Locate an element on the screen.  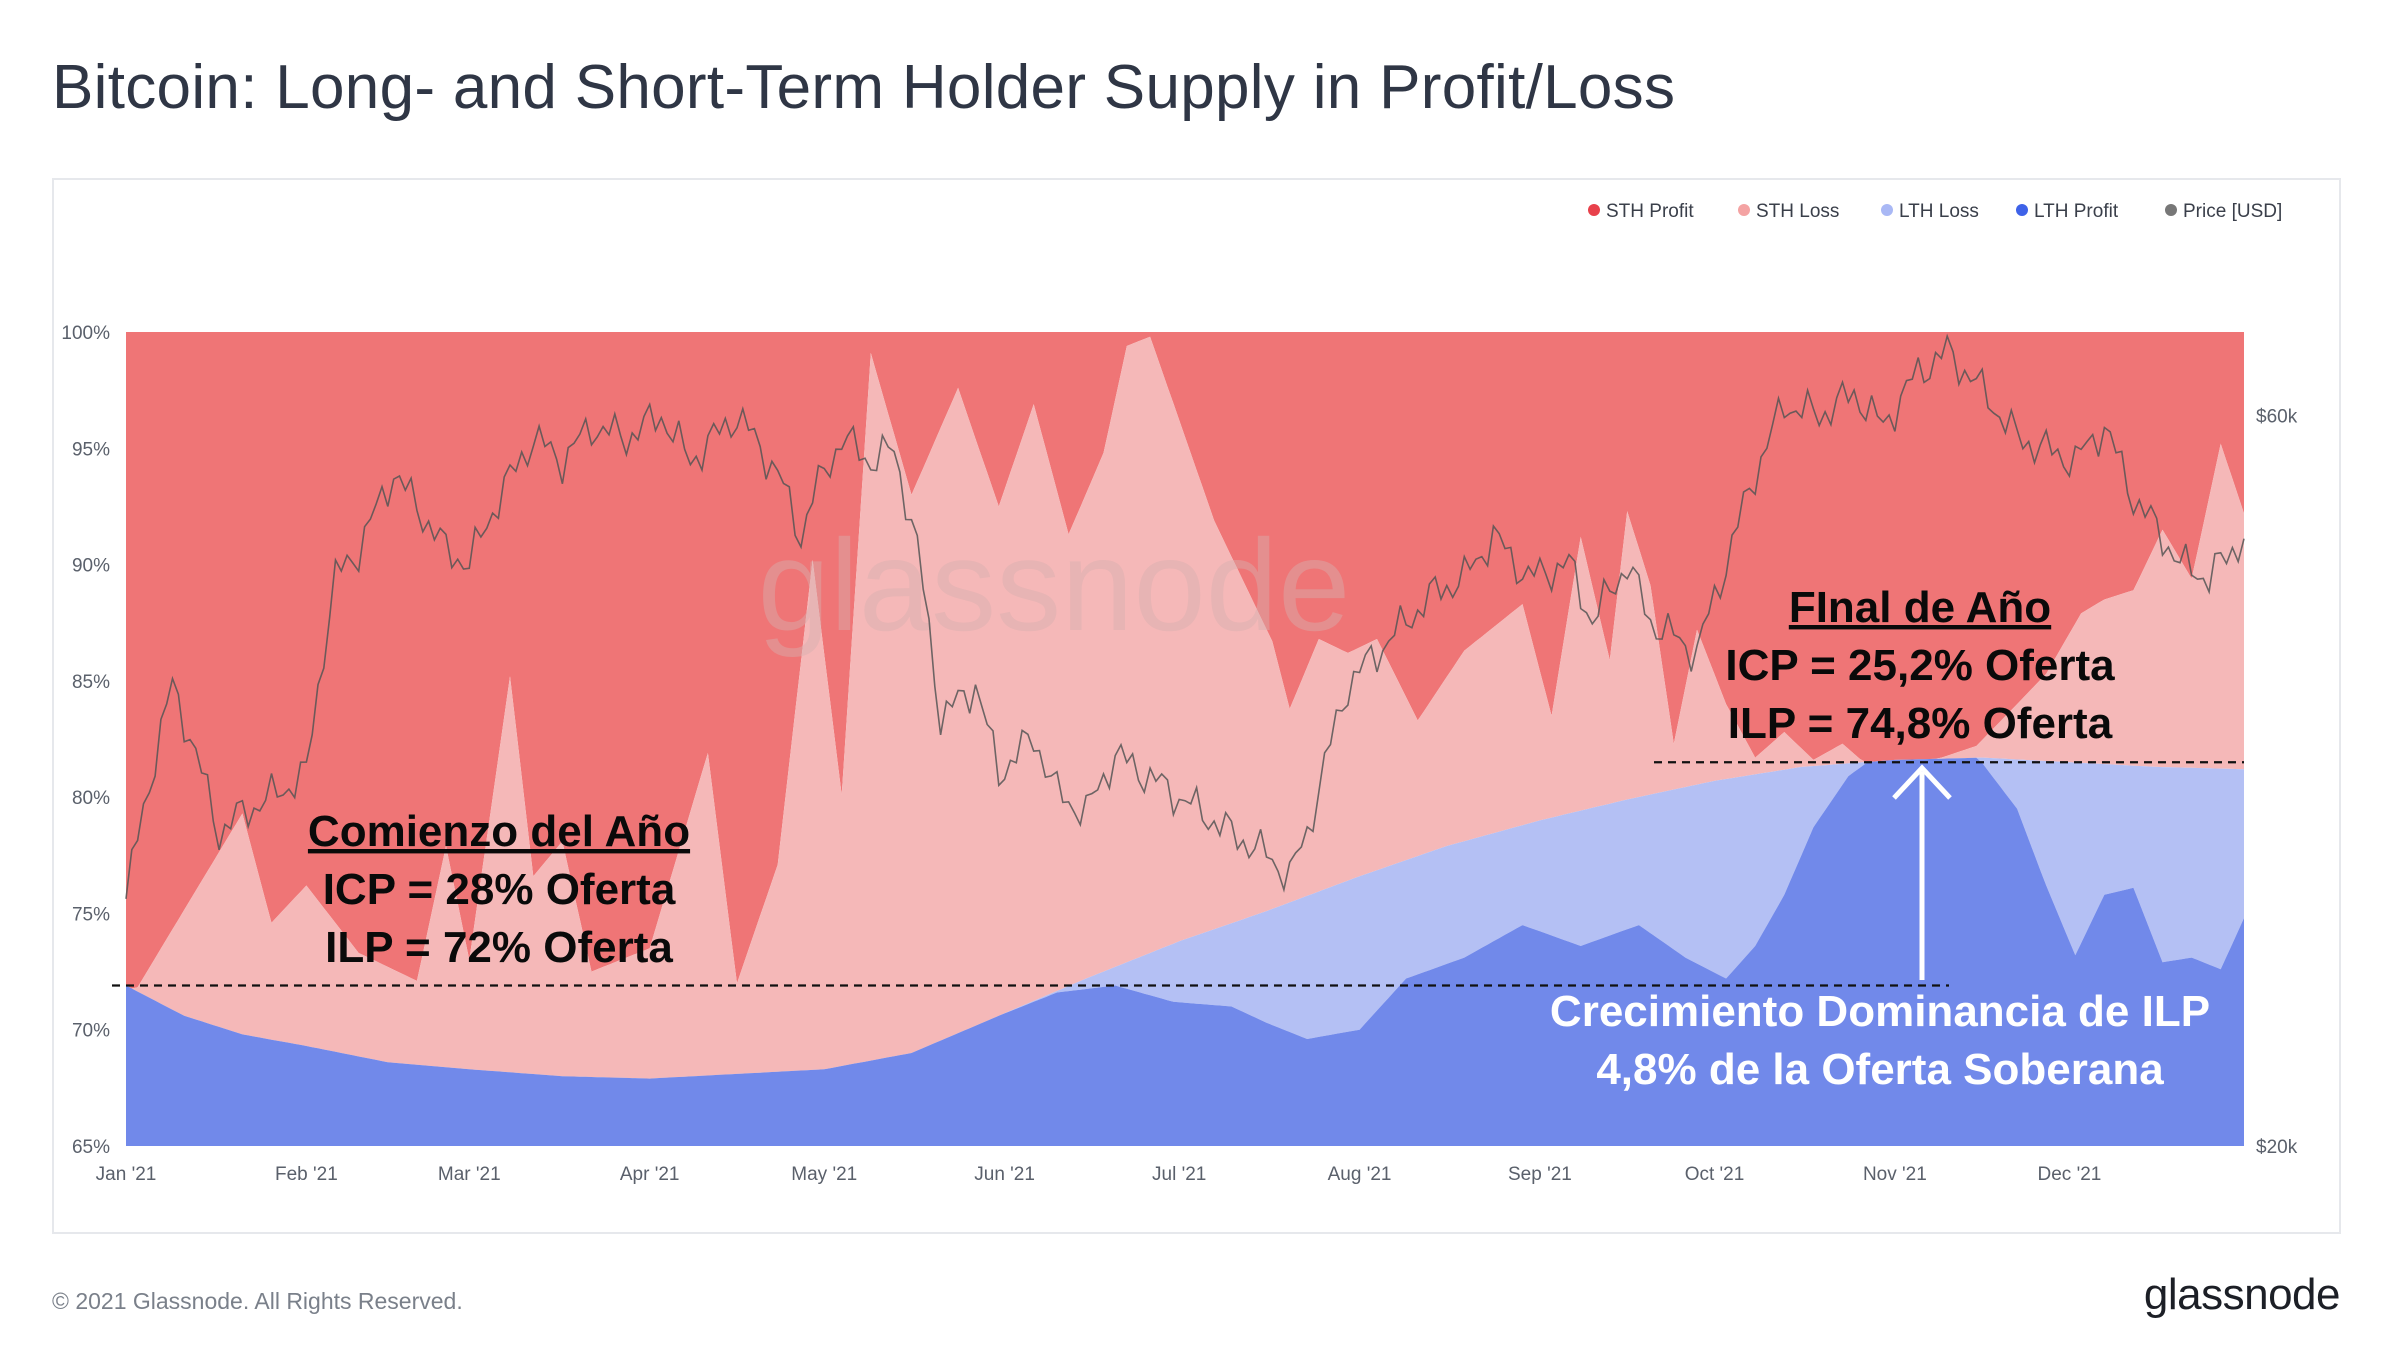
legend-item: STH Profit is located at coordinates (1650, 211).